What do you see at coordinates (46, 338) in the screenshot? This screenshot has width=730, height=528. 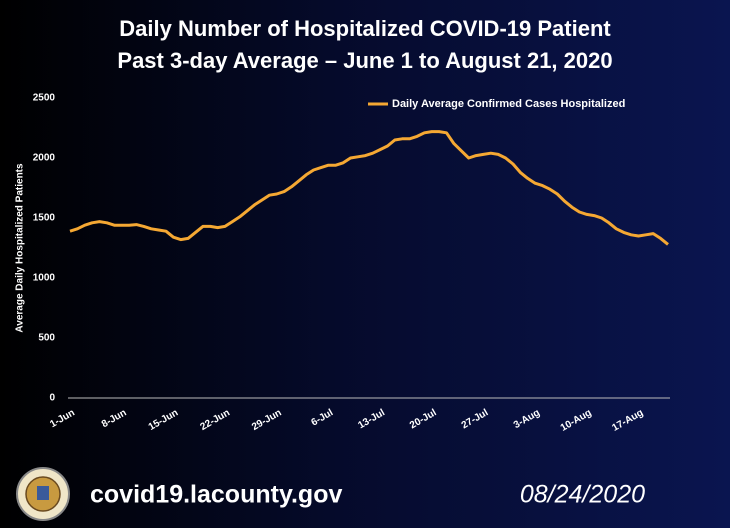 I see `y-tick-label: 500` at bounding box center [46, 338].